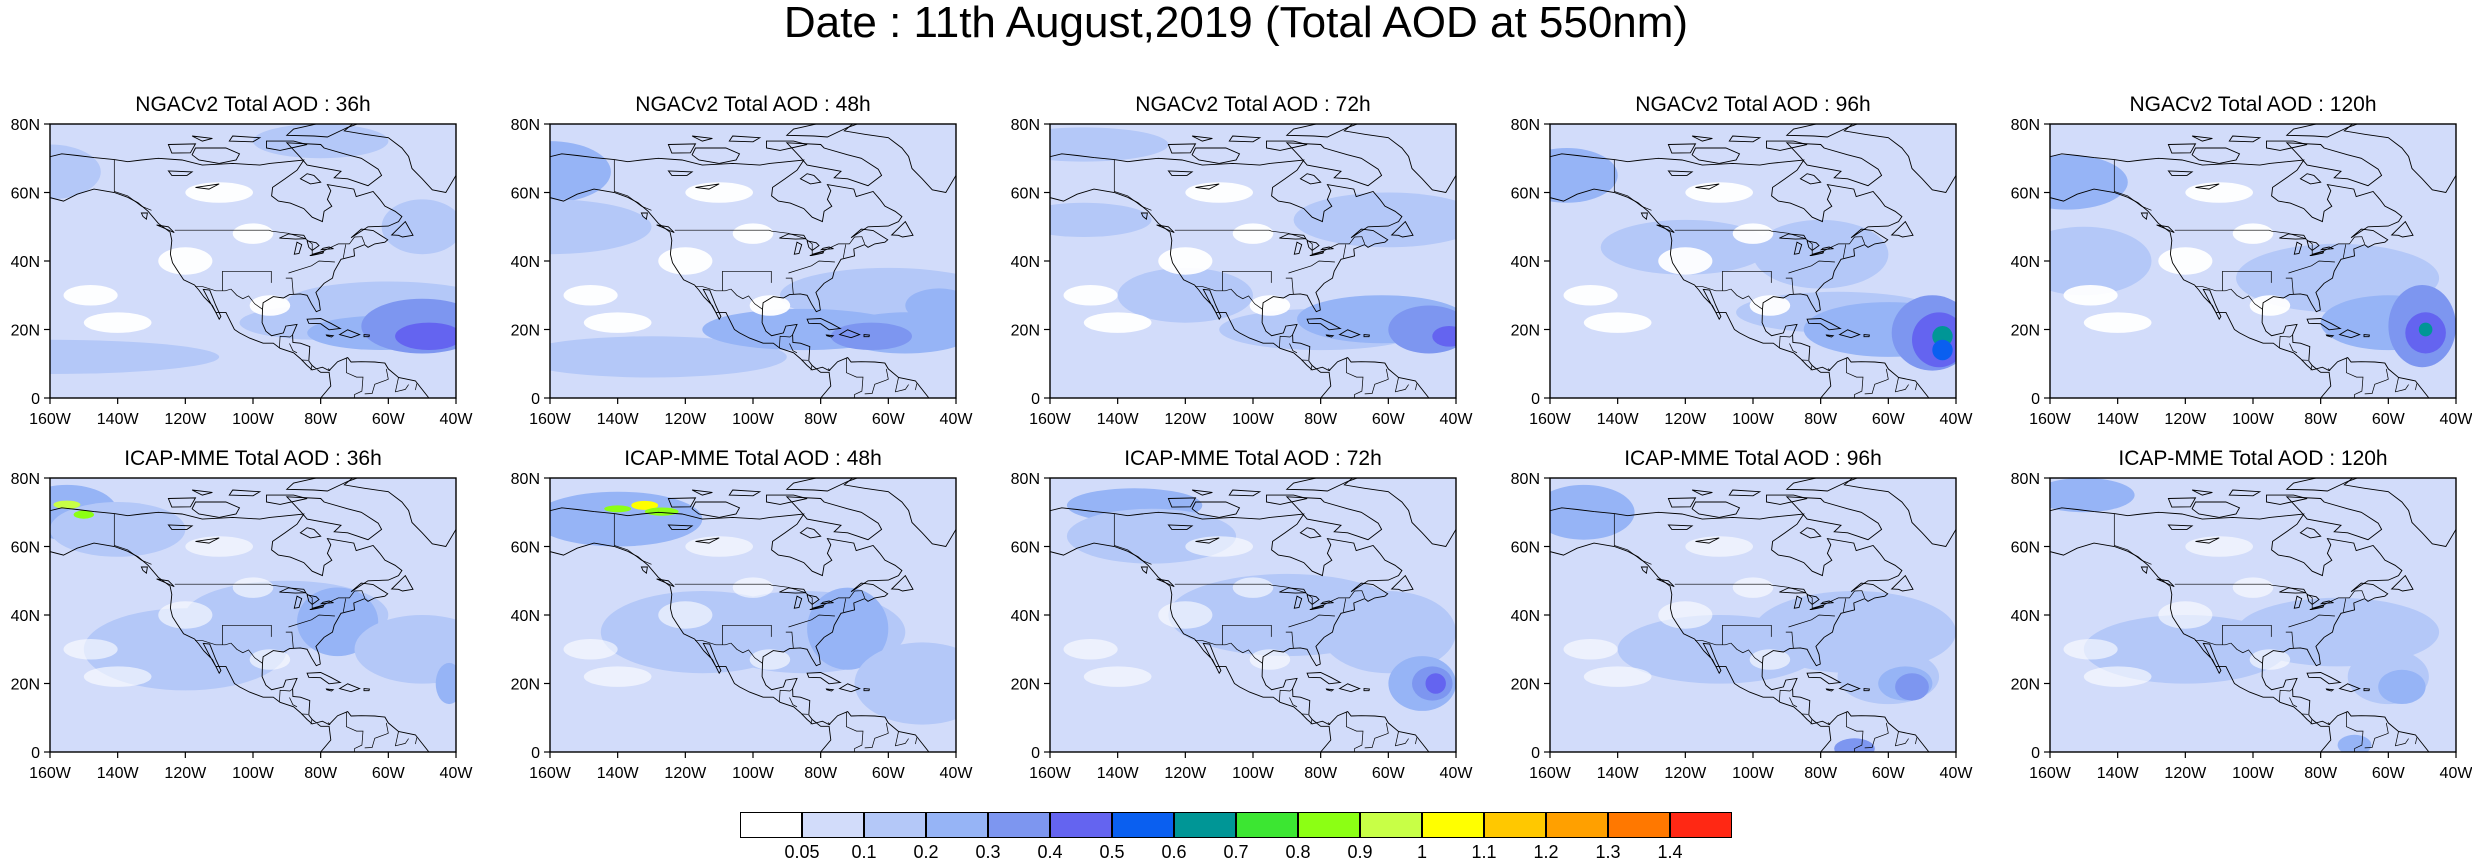  What do you see at coordinates (1525, 262) in the screenshot?
I see `lat-tick-label: 40N` at bounding box center [1525, 262].